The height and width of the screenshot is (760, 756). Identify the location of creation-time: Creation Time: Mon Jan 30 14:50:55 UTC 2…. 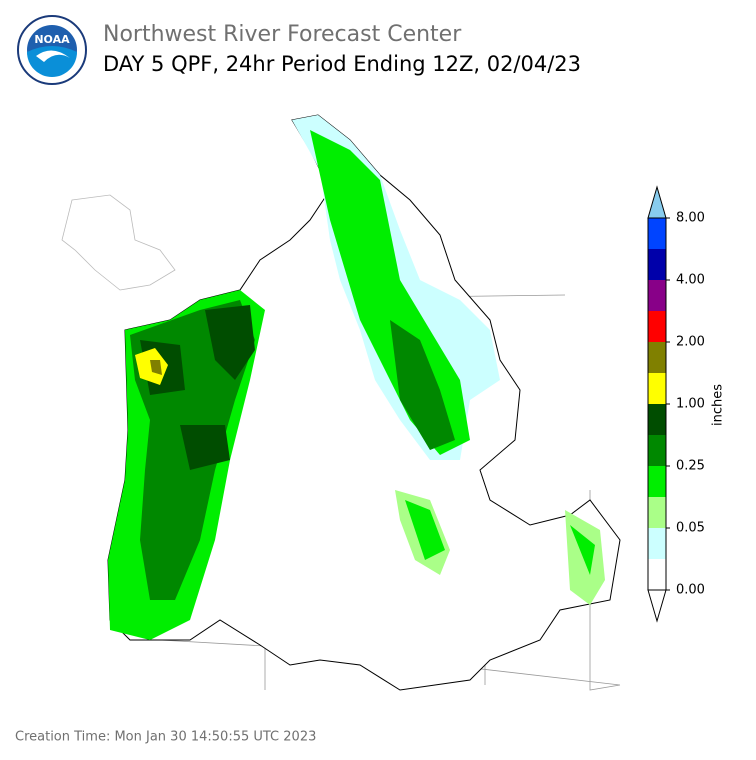
(165, 737).